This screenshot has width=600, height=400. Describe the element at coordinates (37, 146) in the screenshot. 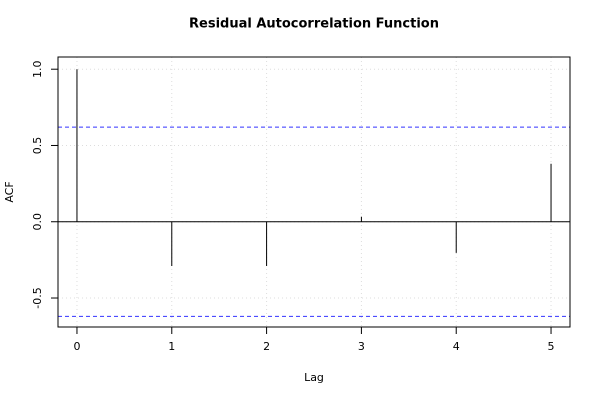

I see `y-tick-label: 0.5` at that location.